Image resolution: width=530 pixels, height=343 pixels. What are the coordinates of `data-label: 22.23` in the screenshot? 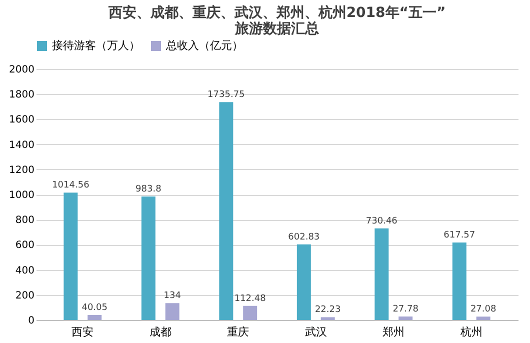 It's located at (327, 310).